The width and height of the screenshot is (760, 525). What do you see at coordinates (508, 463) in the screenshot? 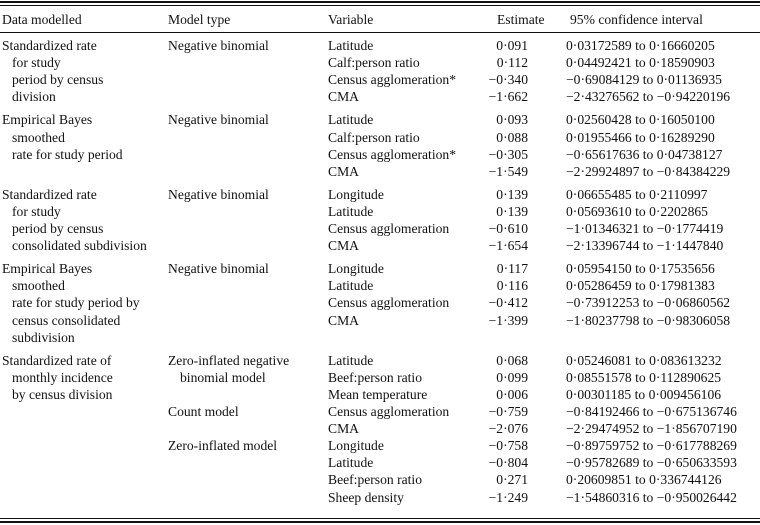
I see `estimate-cell: −0·804` at bounding box center [508, 463].